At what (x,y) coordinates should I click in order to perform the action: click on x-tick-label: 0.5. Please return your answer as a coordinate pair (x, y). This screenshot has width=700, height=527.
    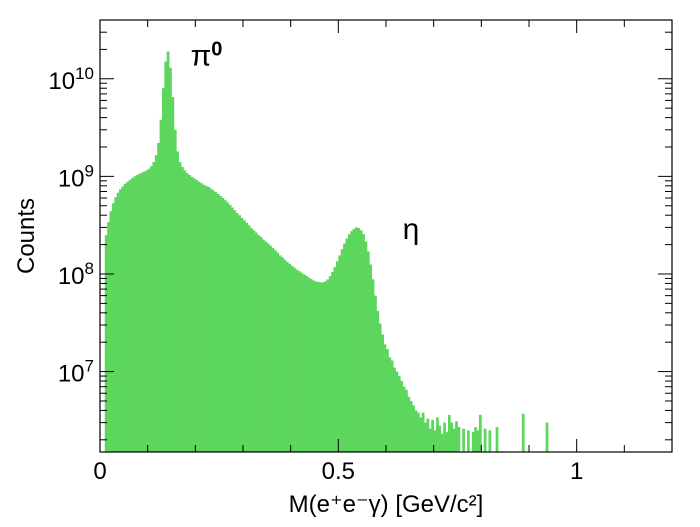
    Looking at the image, I should click on (338, 471).